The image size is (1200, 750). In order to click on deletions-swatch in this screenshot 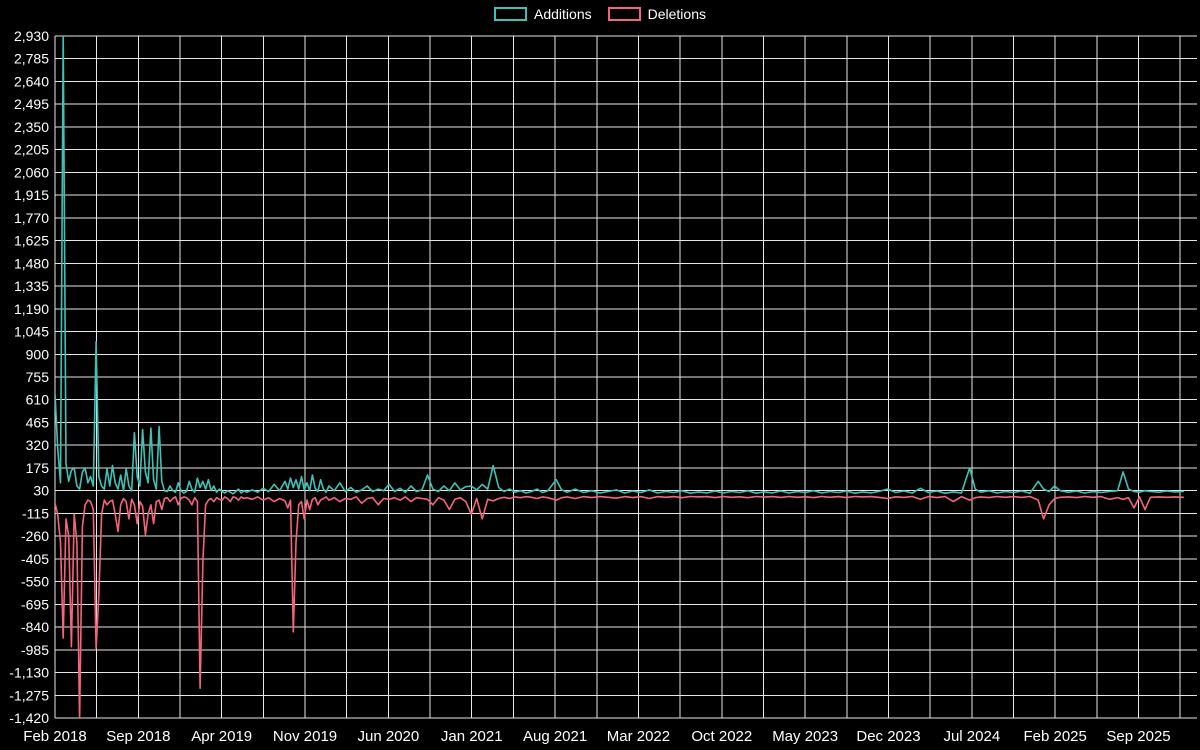, I will do `click(624, 14)`.